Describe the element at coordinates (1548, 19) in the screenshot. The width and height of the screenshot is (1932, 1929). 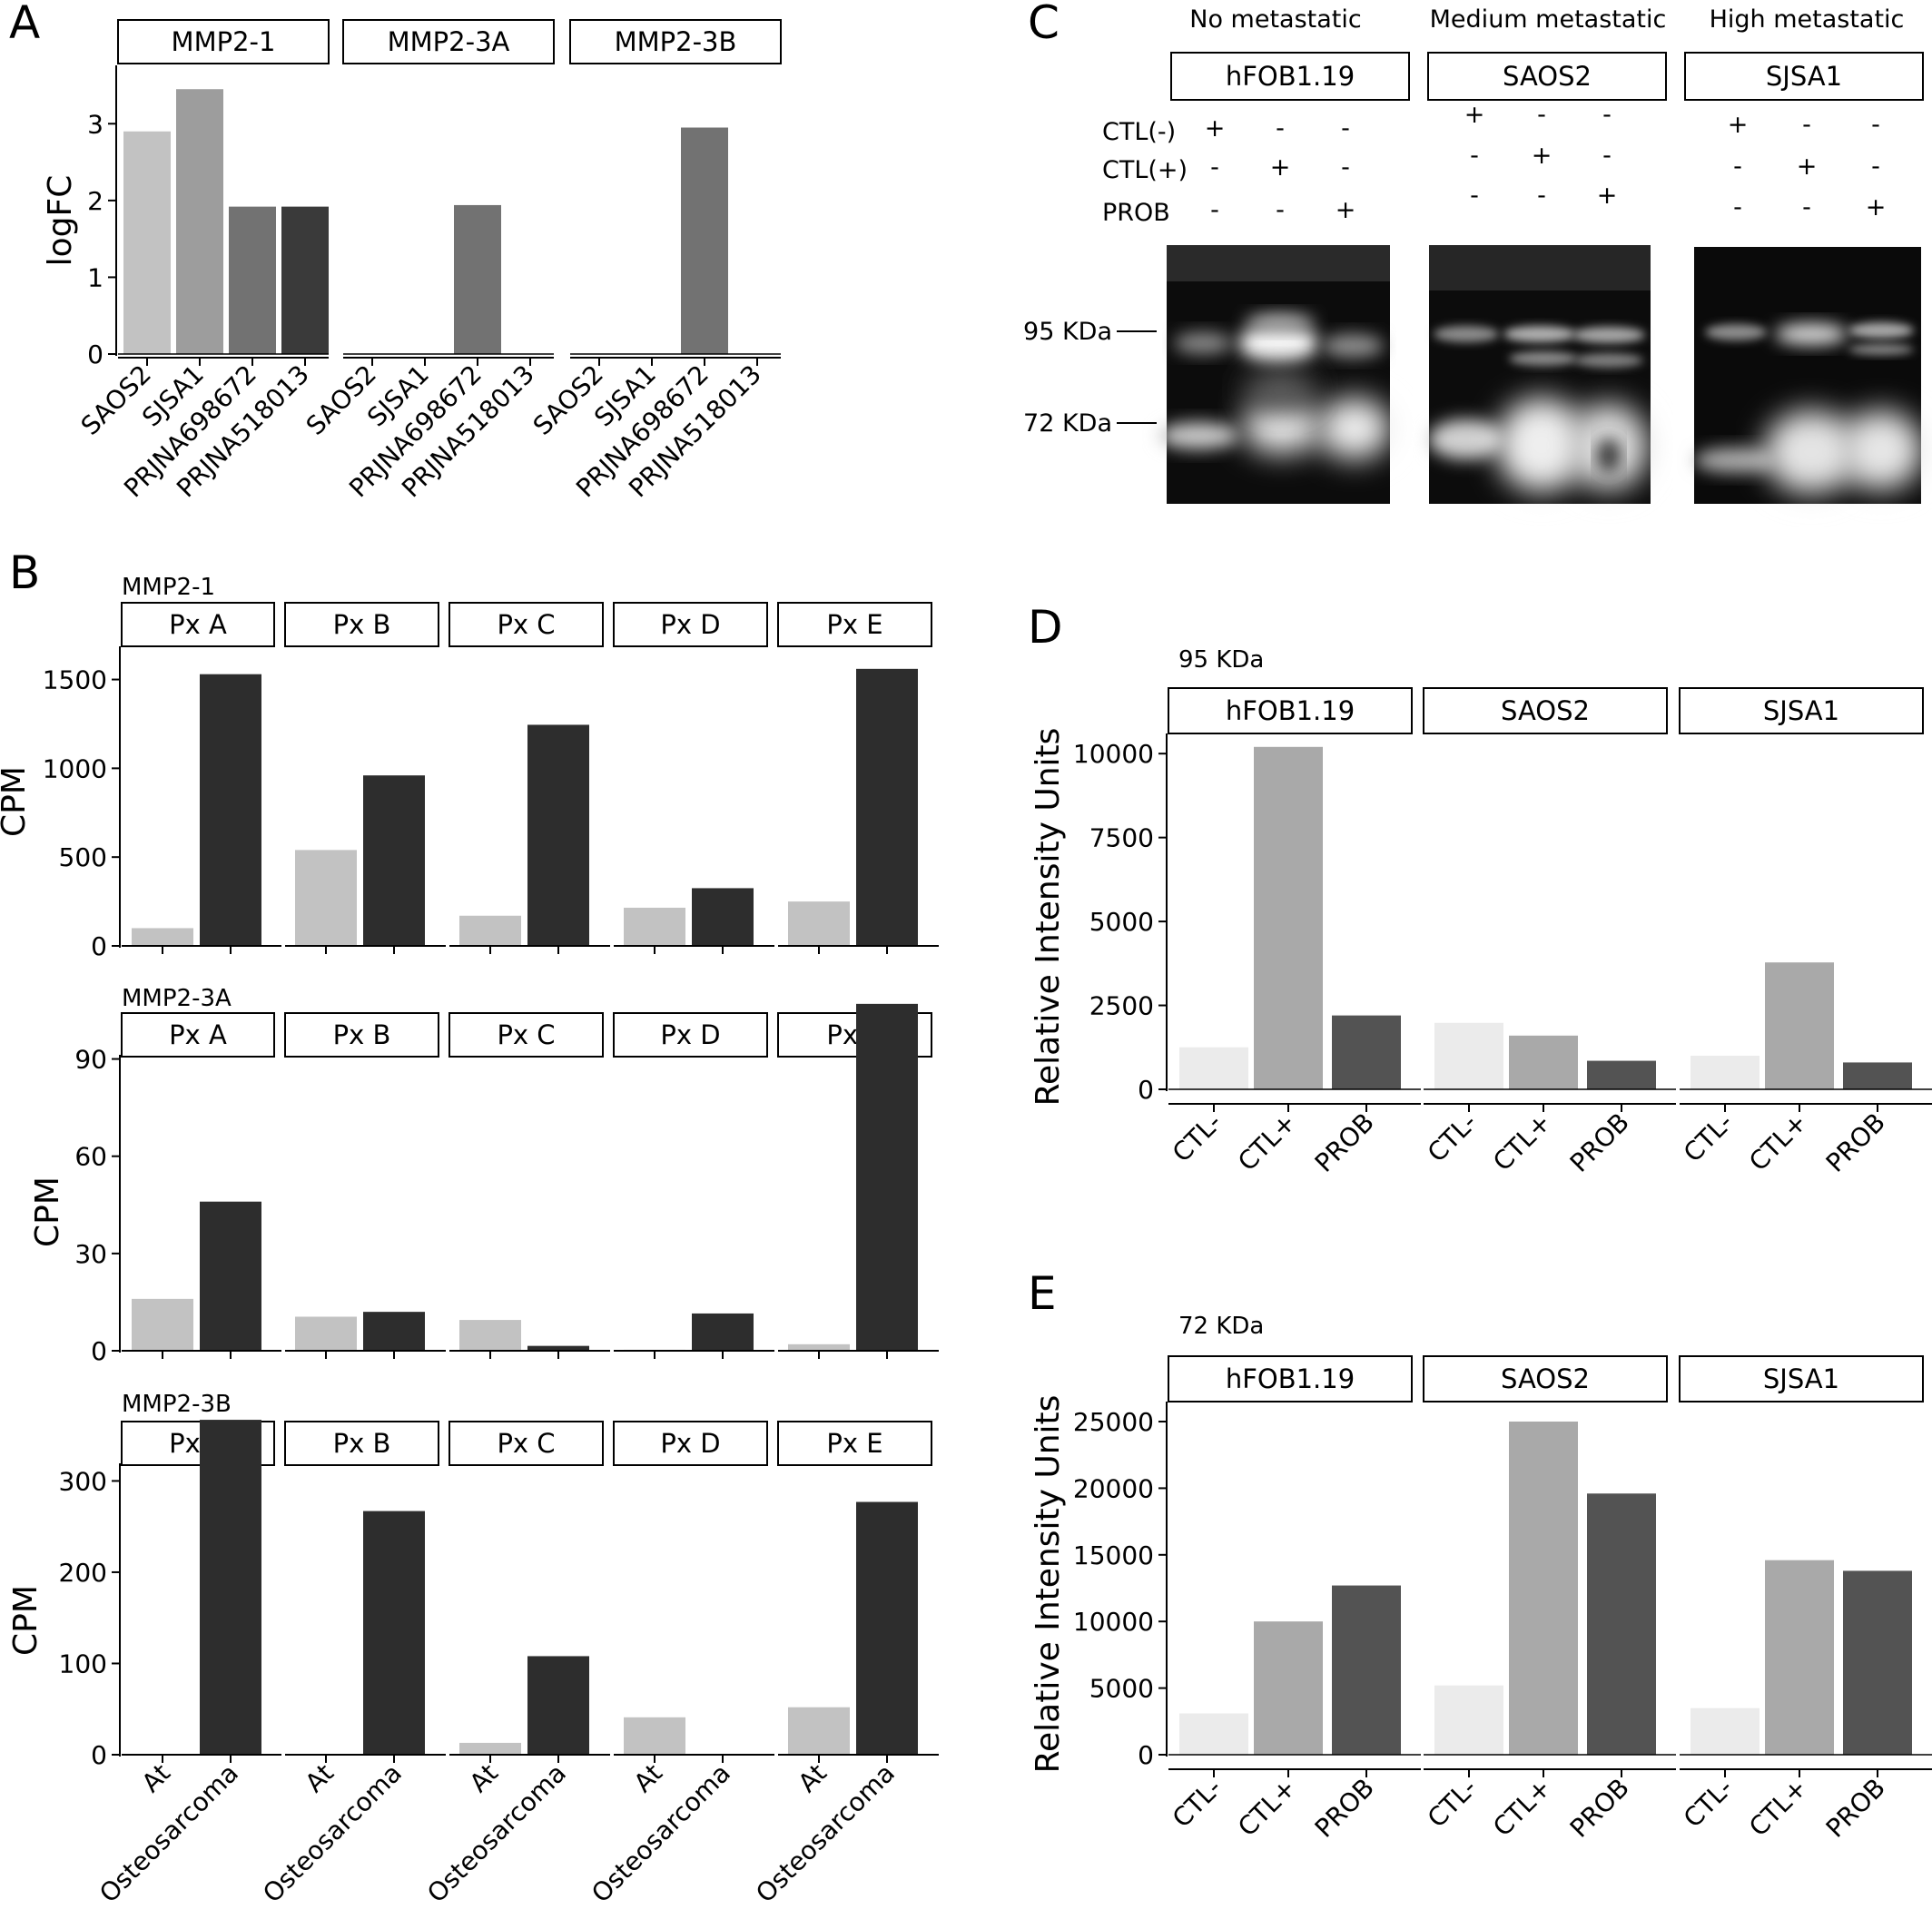
I see `blot-group-title-2: Medium metastatic` at that location.